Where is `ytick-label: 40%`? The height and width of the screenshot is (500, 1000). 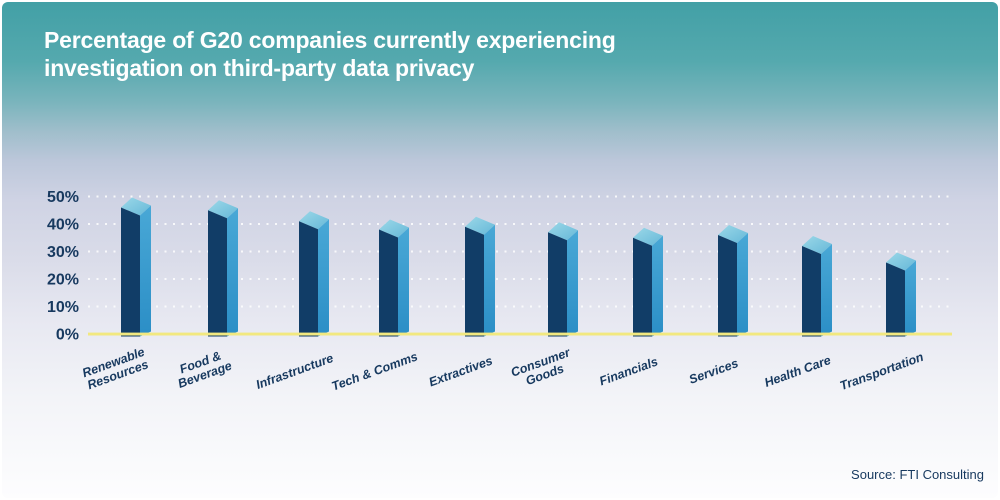 ytick-label: 40% is located at coordinates (63, 225).